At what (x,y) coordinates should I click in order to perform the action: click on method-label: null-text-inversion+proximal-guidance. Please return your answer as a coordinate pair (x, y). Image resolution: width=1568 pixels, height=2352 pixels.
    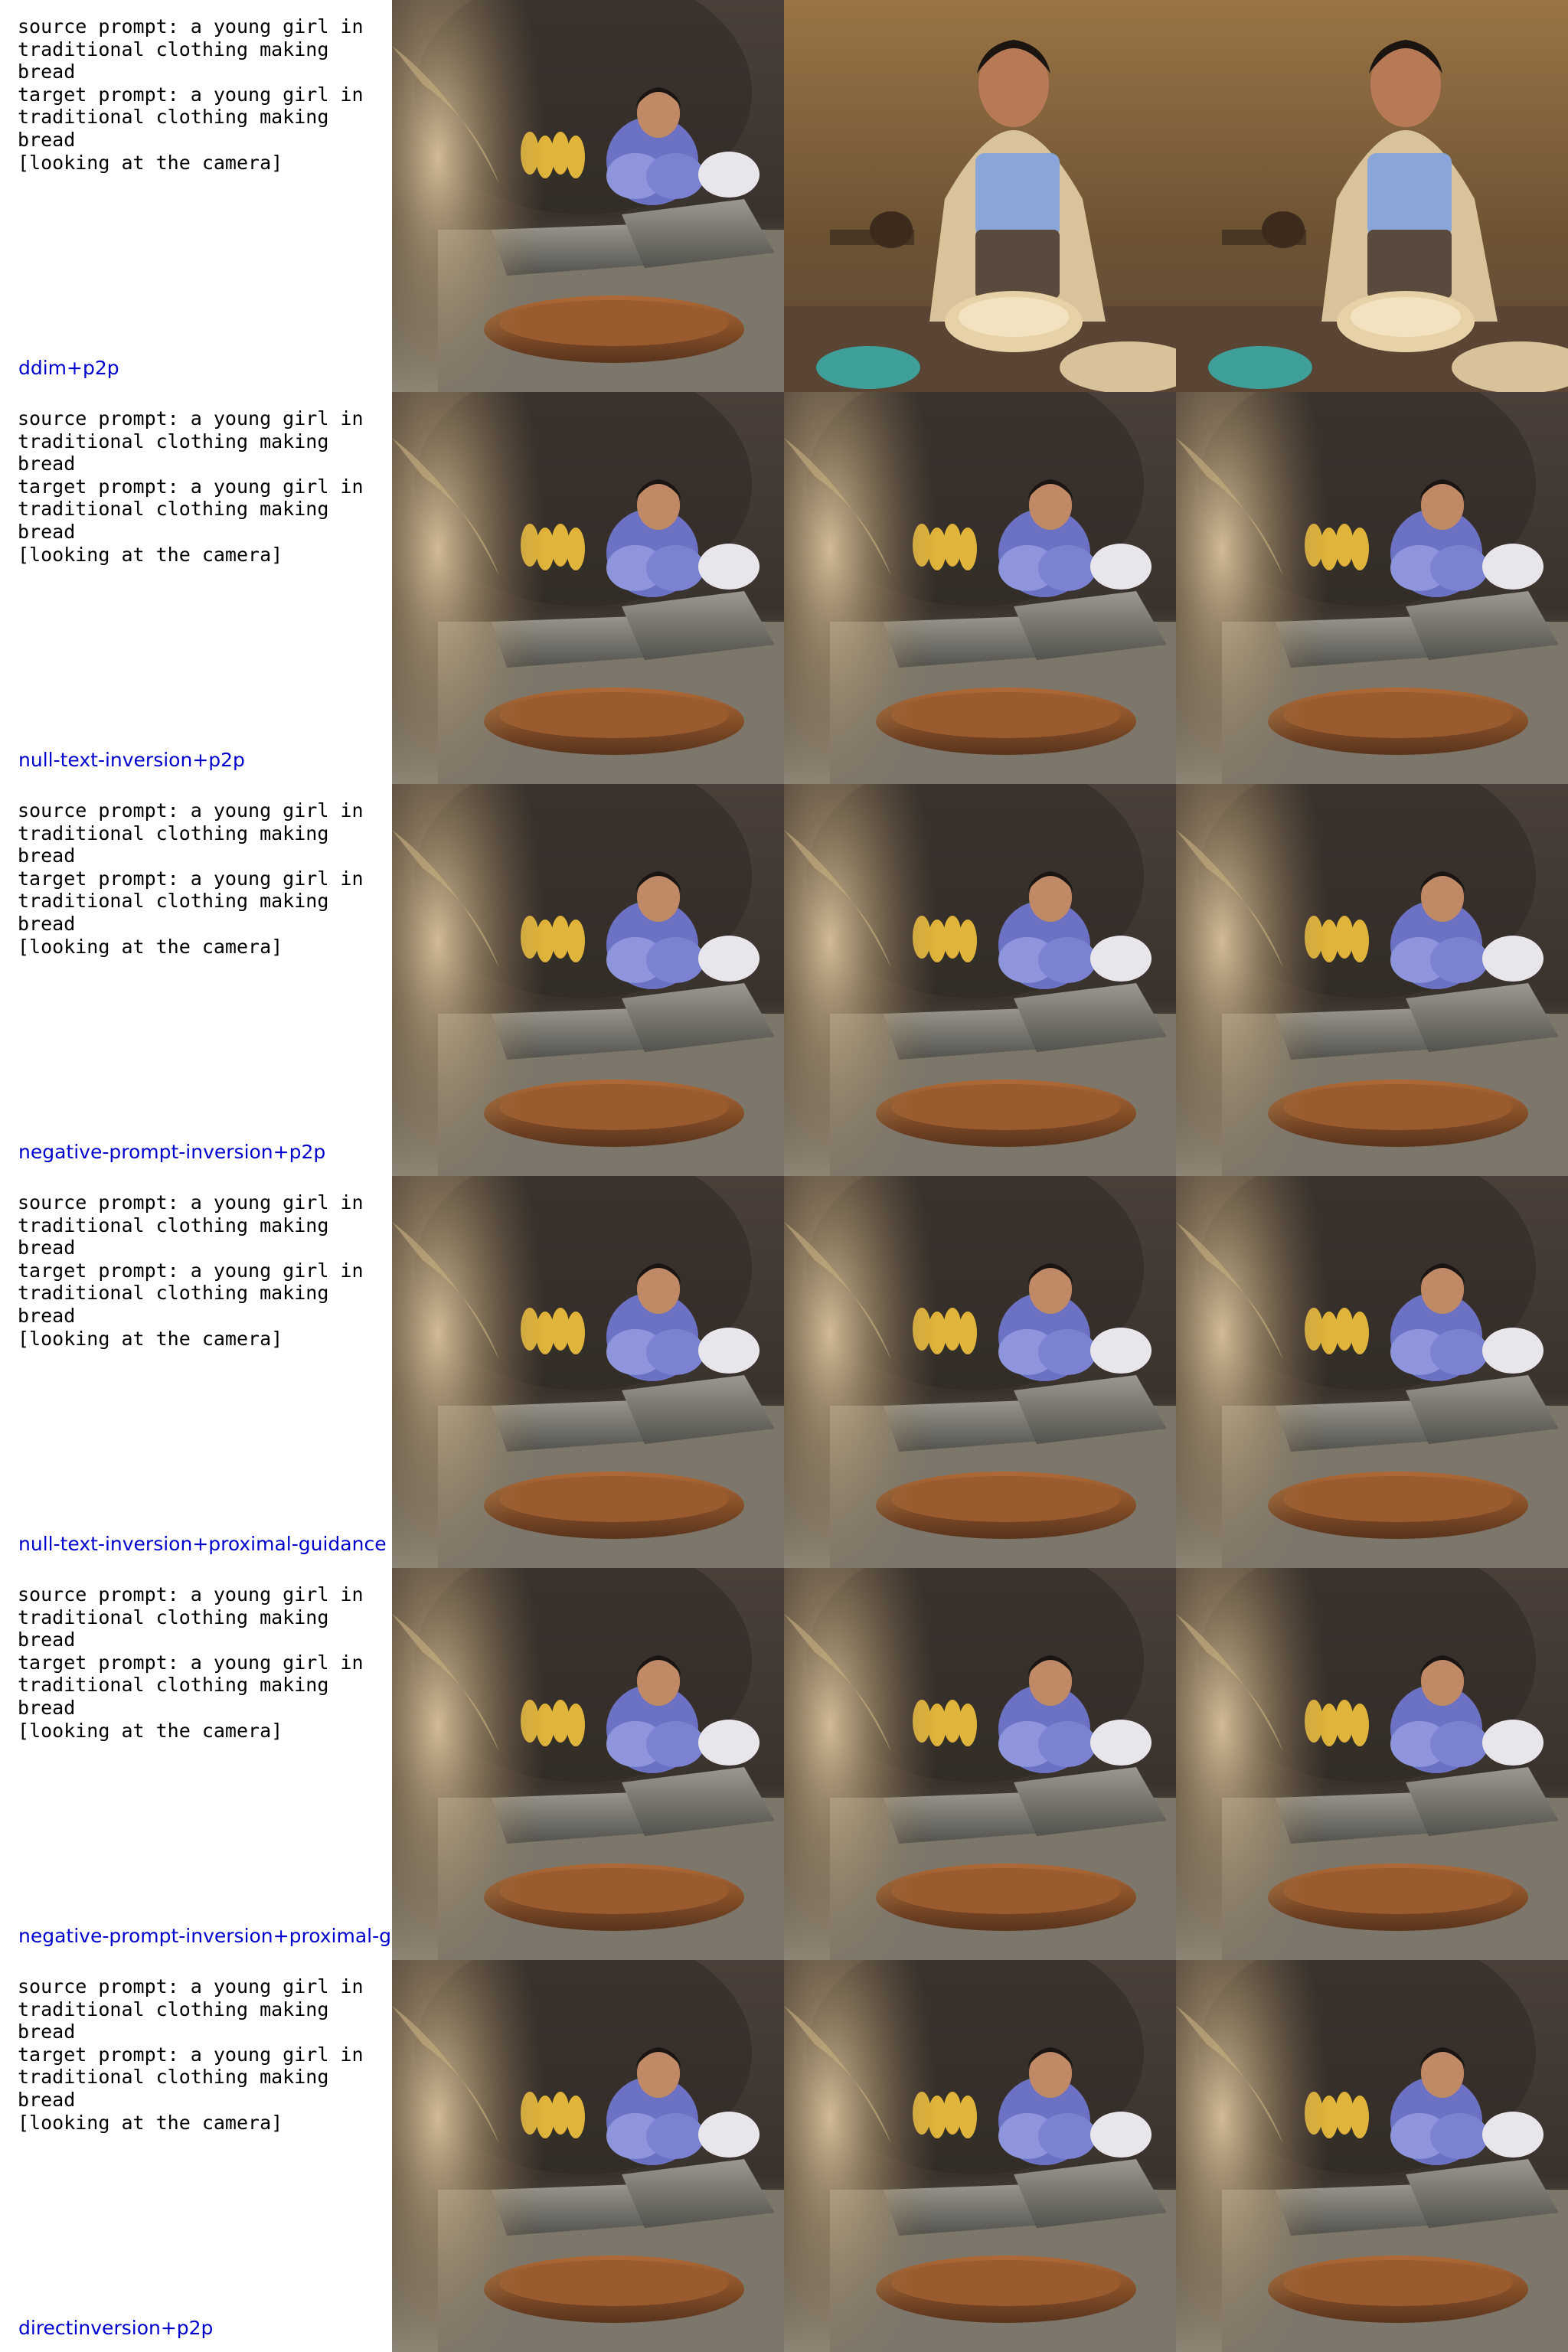
    Looking at the image, I should click on (202, 1544).